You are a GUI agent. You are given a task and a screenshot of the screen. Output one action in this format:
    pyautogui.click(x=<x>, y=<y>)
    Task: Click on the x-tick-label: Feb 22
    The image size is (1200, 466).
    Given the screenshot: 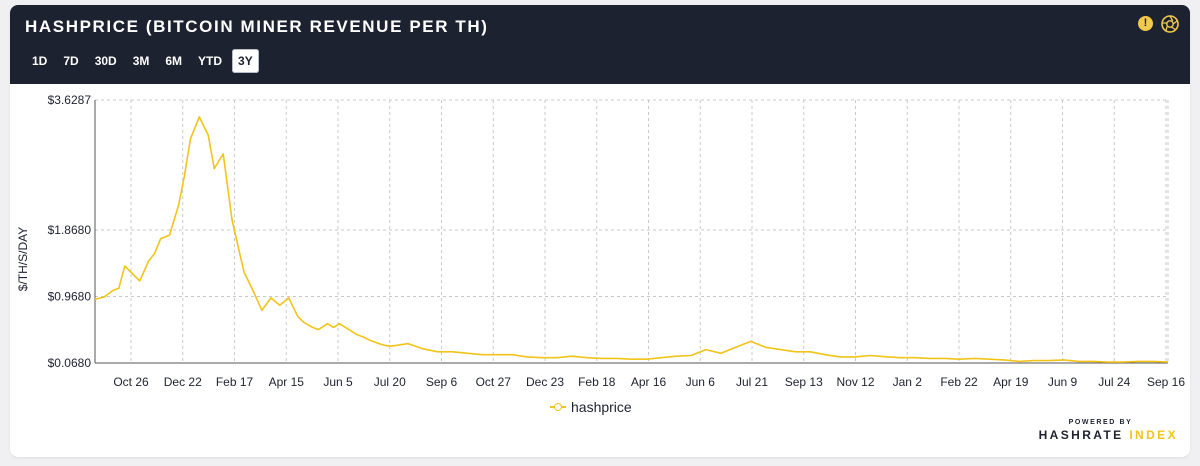 What is the action you would take?
    pyautogui.click(x=959, y=382)
    